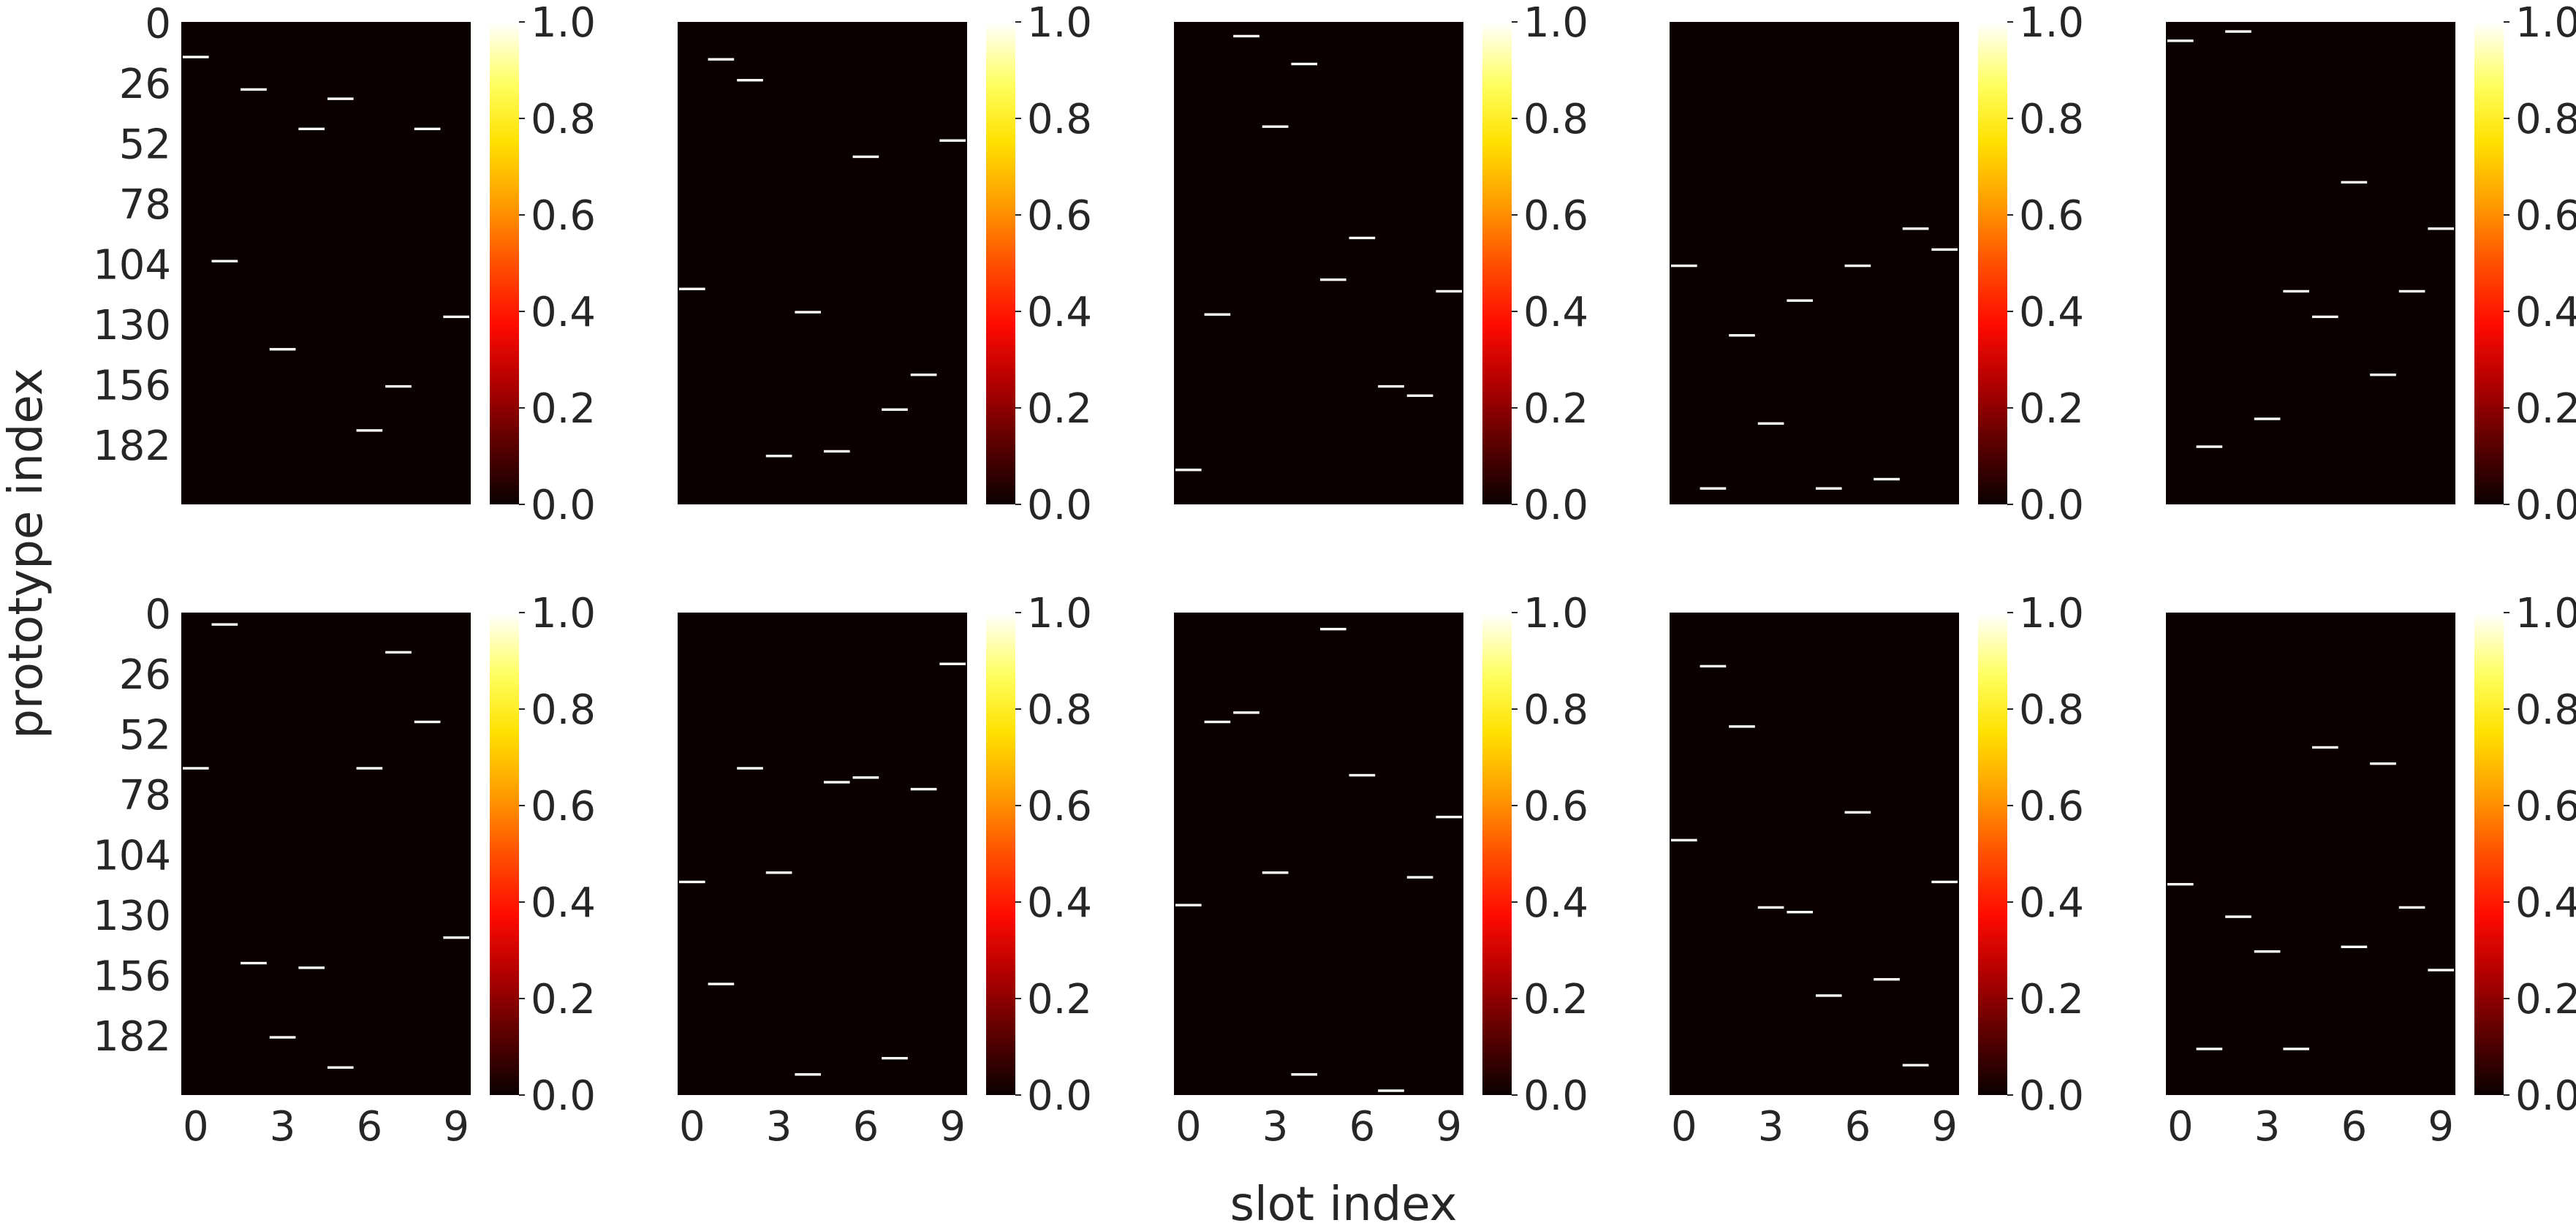 The width and height of the screenshot is (2576, 1231). I want to click on heatmap-cell-slot0-proto8, so click(2180, 41).